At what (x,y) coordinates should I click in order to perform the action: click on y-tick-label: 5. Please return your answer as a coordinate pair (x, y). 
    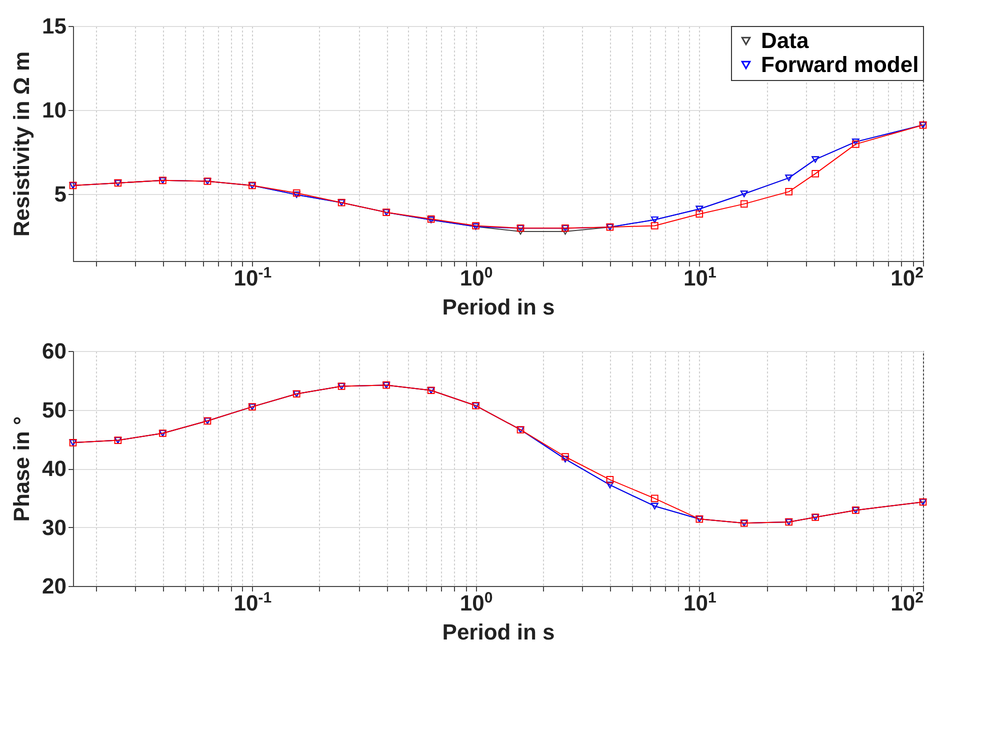
    Looking at the image, I should click on (60, 193).